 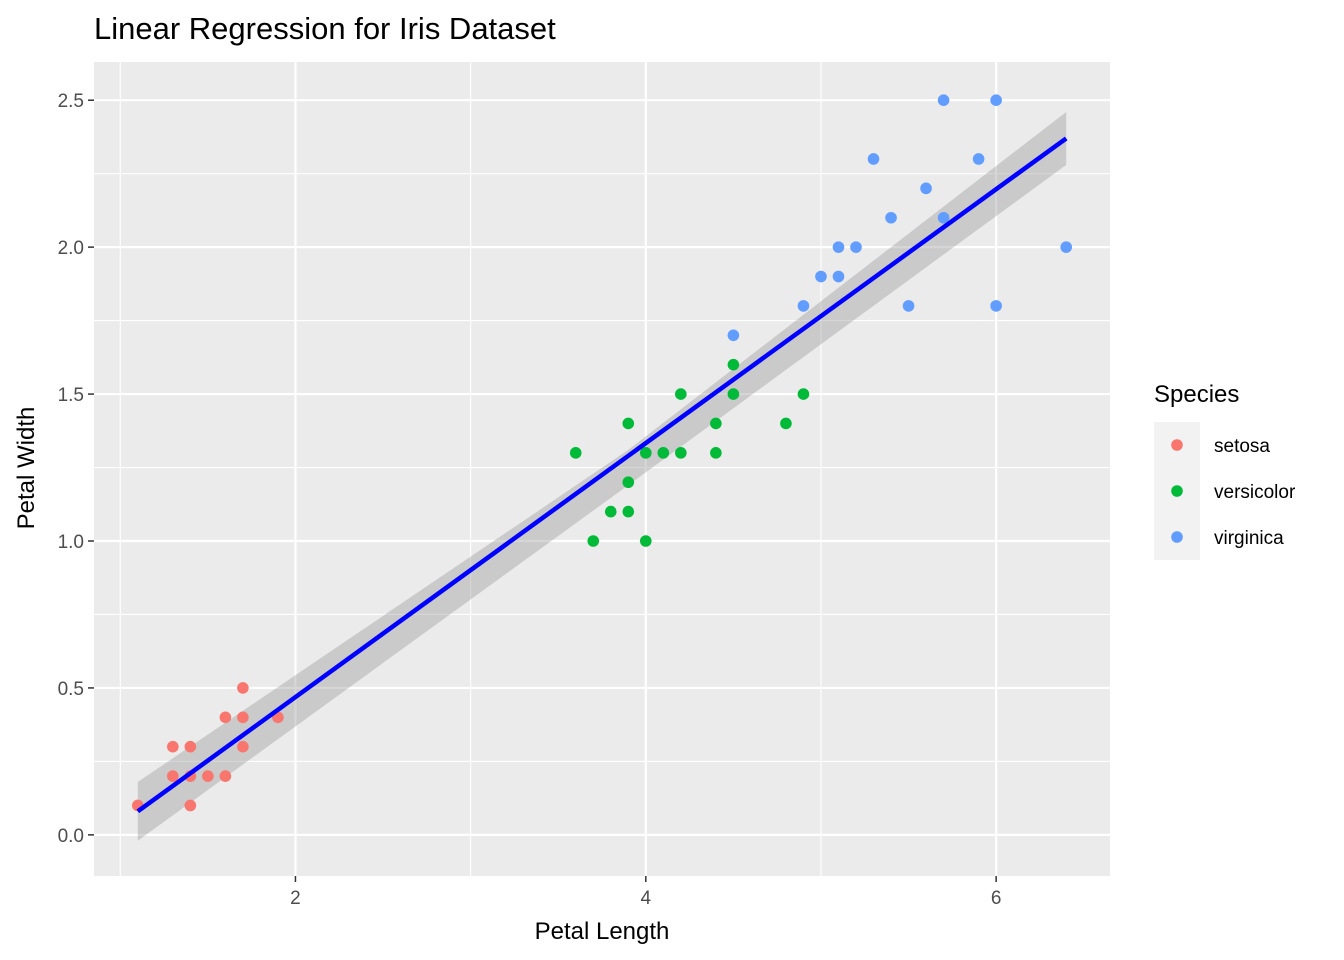 What do you see at coordinates (71, 689) in the screenshot?
I see `y-tick-label: 0.5` at bounding box center [71, 689].